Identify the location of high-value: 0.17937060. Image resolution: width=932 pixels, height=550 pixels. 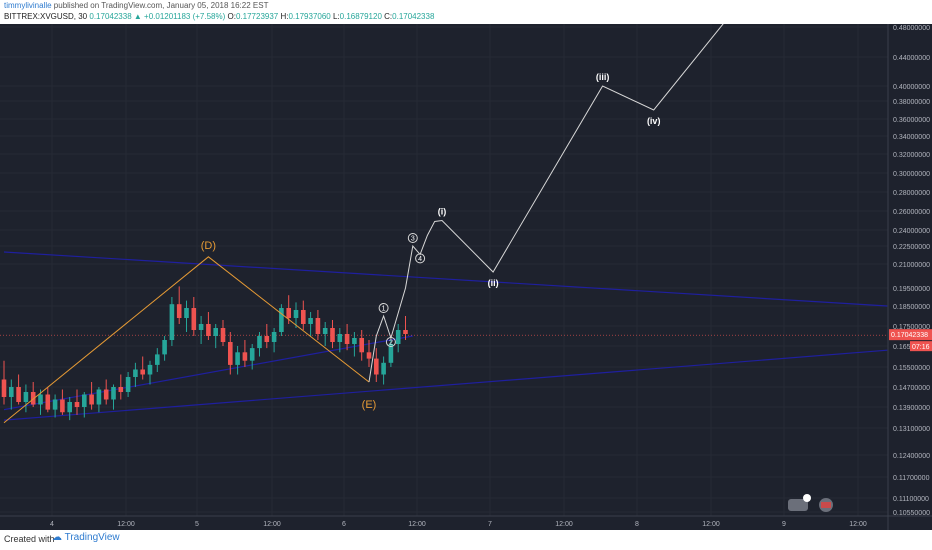
(309, 16).